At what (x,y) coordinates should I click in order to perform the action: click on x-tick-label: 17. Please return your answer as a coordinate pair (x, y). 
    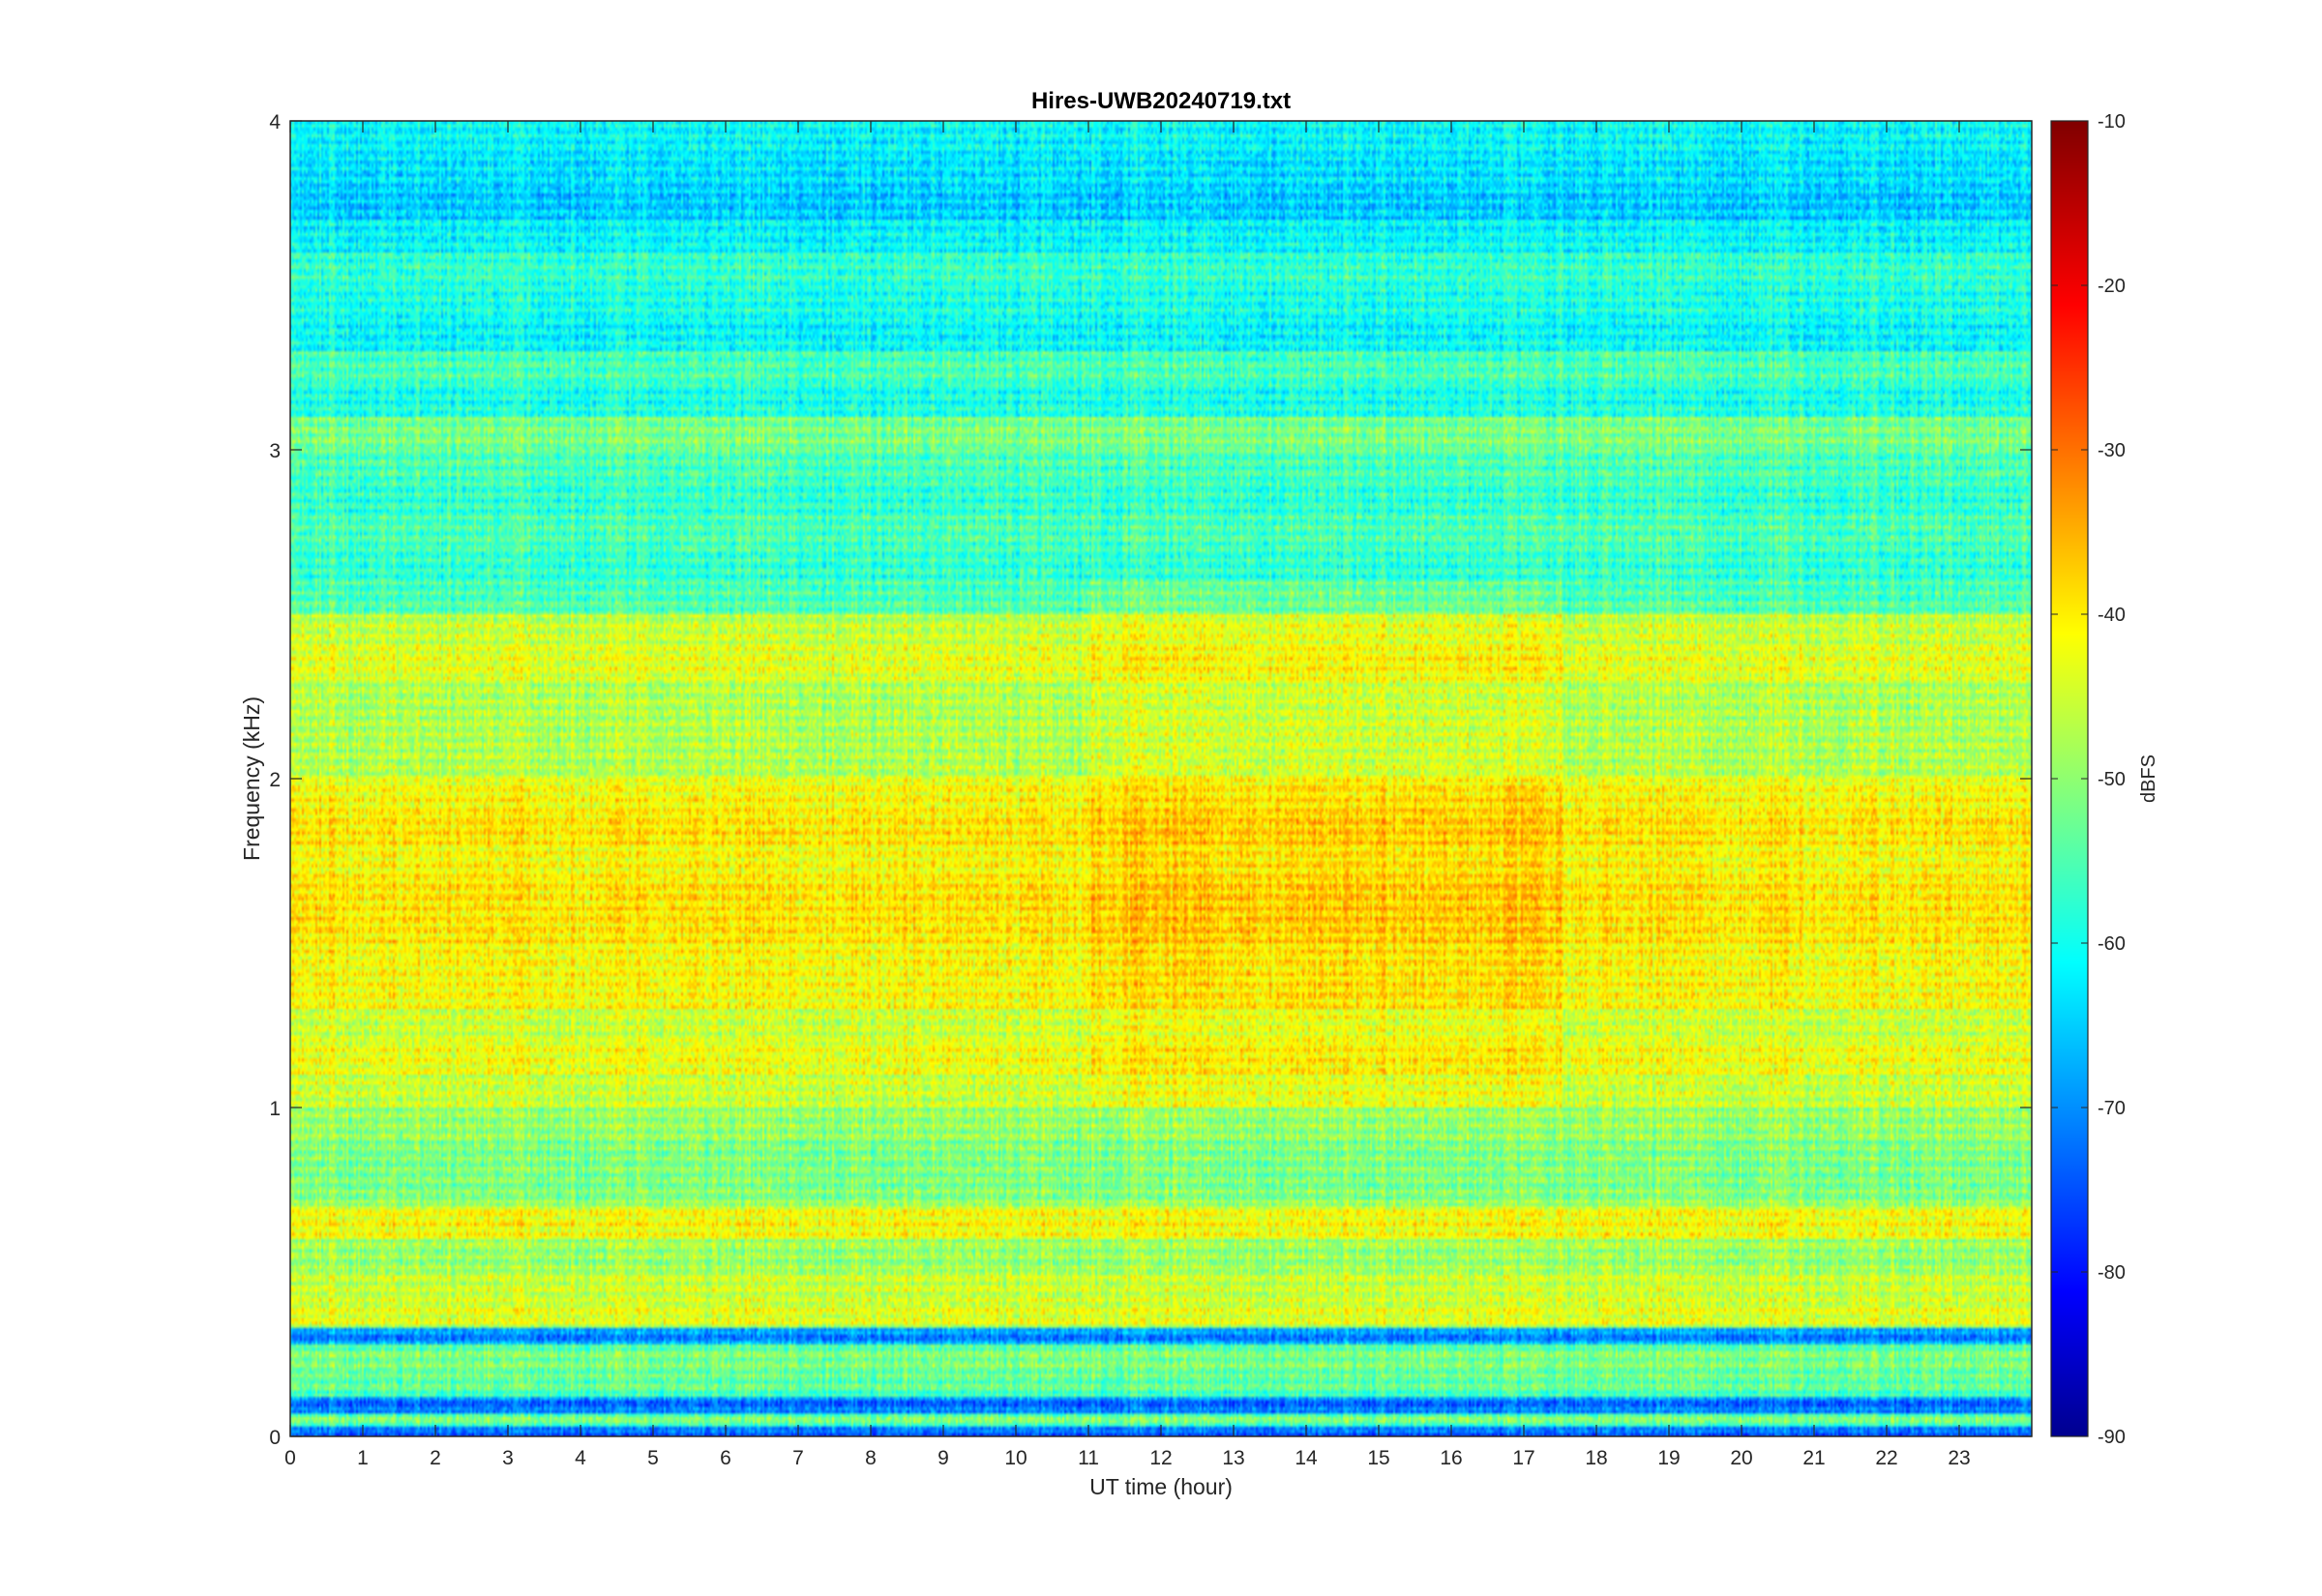
    Looking at the image, I should click on (1523, 1458).